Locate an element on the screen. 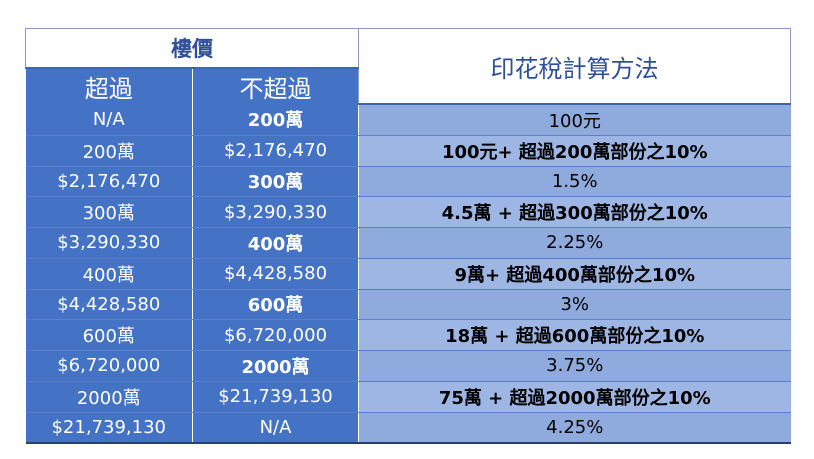  table-row: $2,176,470 300萬 1.5% is located at coordinates (408, 182).